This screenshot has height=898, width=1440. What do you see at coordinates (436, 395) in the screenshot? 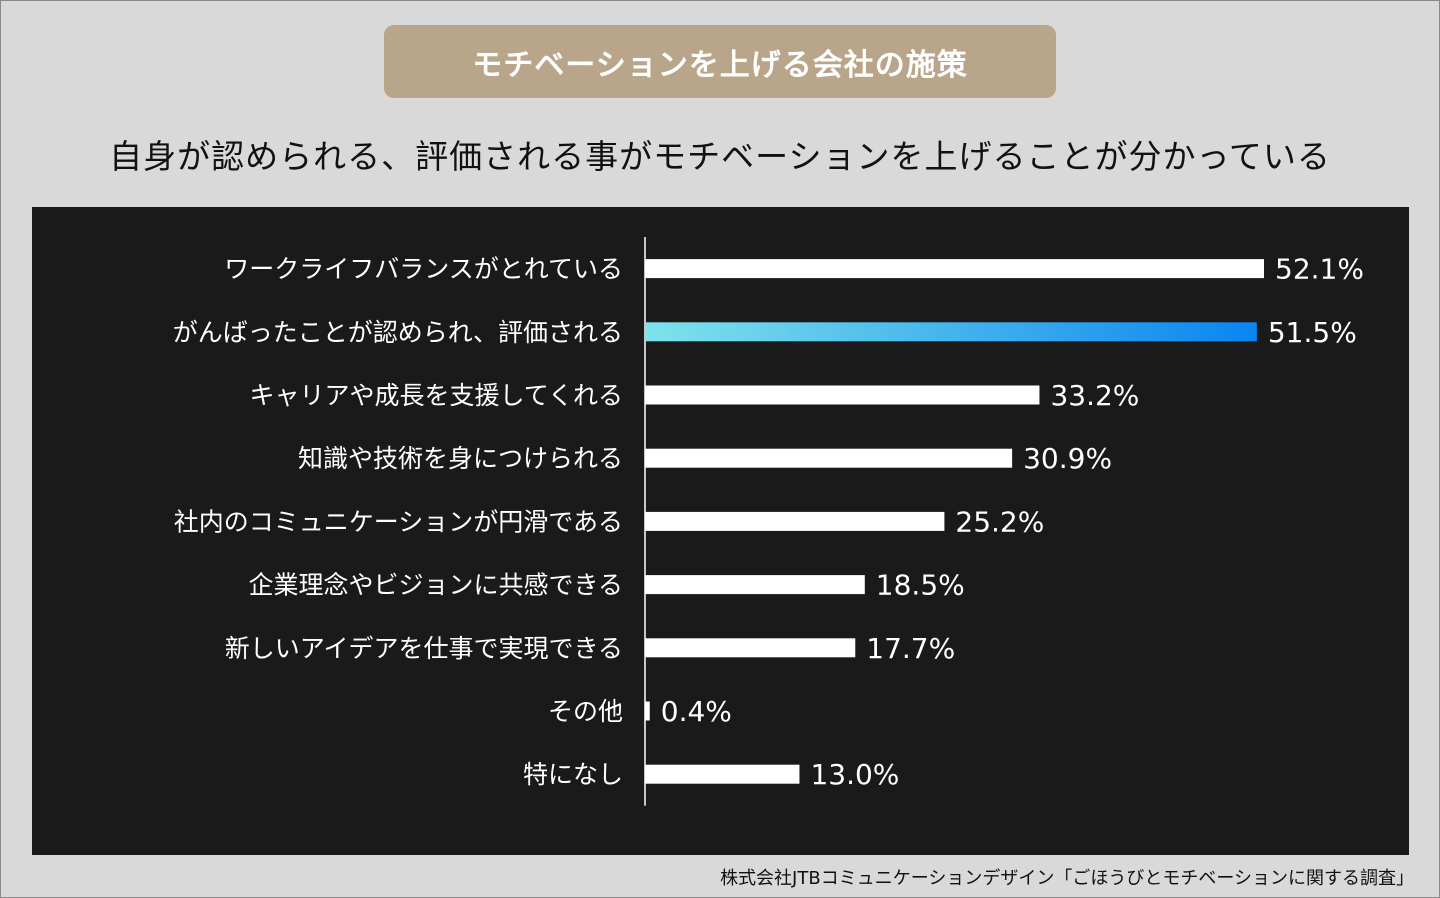
I see `category-label: キャリアや成長を支援してくれる` at bounding box center [436, 395].